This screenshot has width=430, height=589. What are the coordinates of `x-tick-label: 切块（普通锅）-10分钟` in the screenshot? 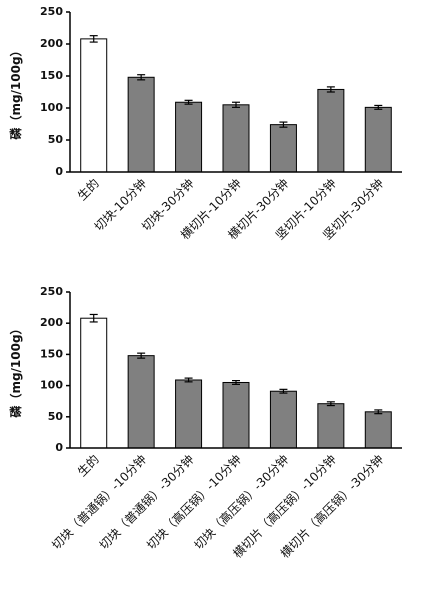 It's located at (98, 502).